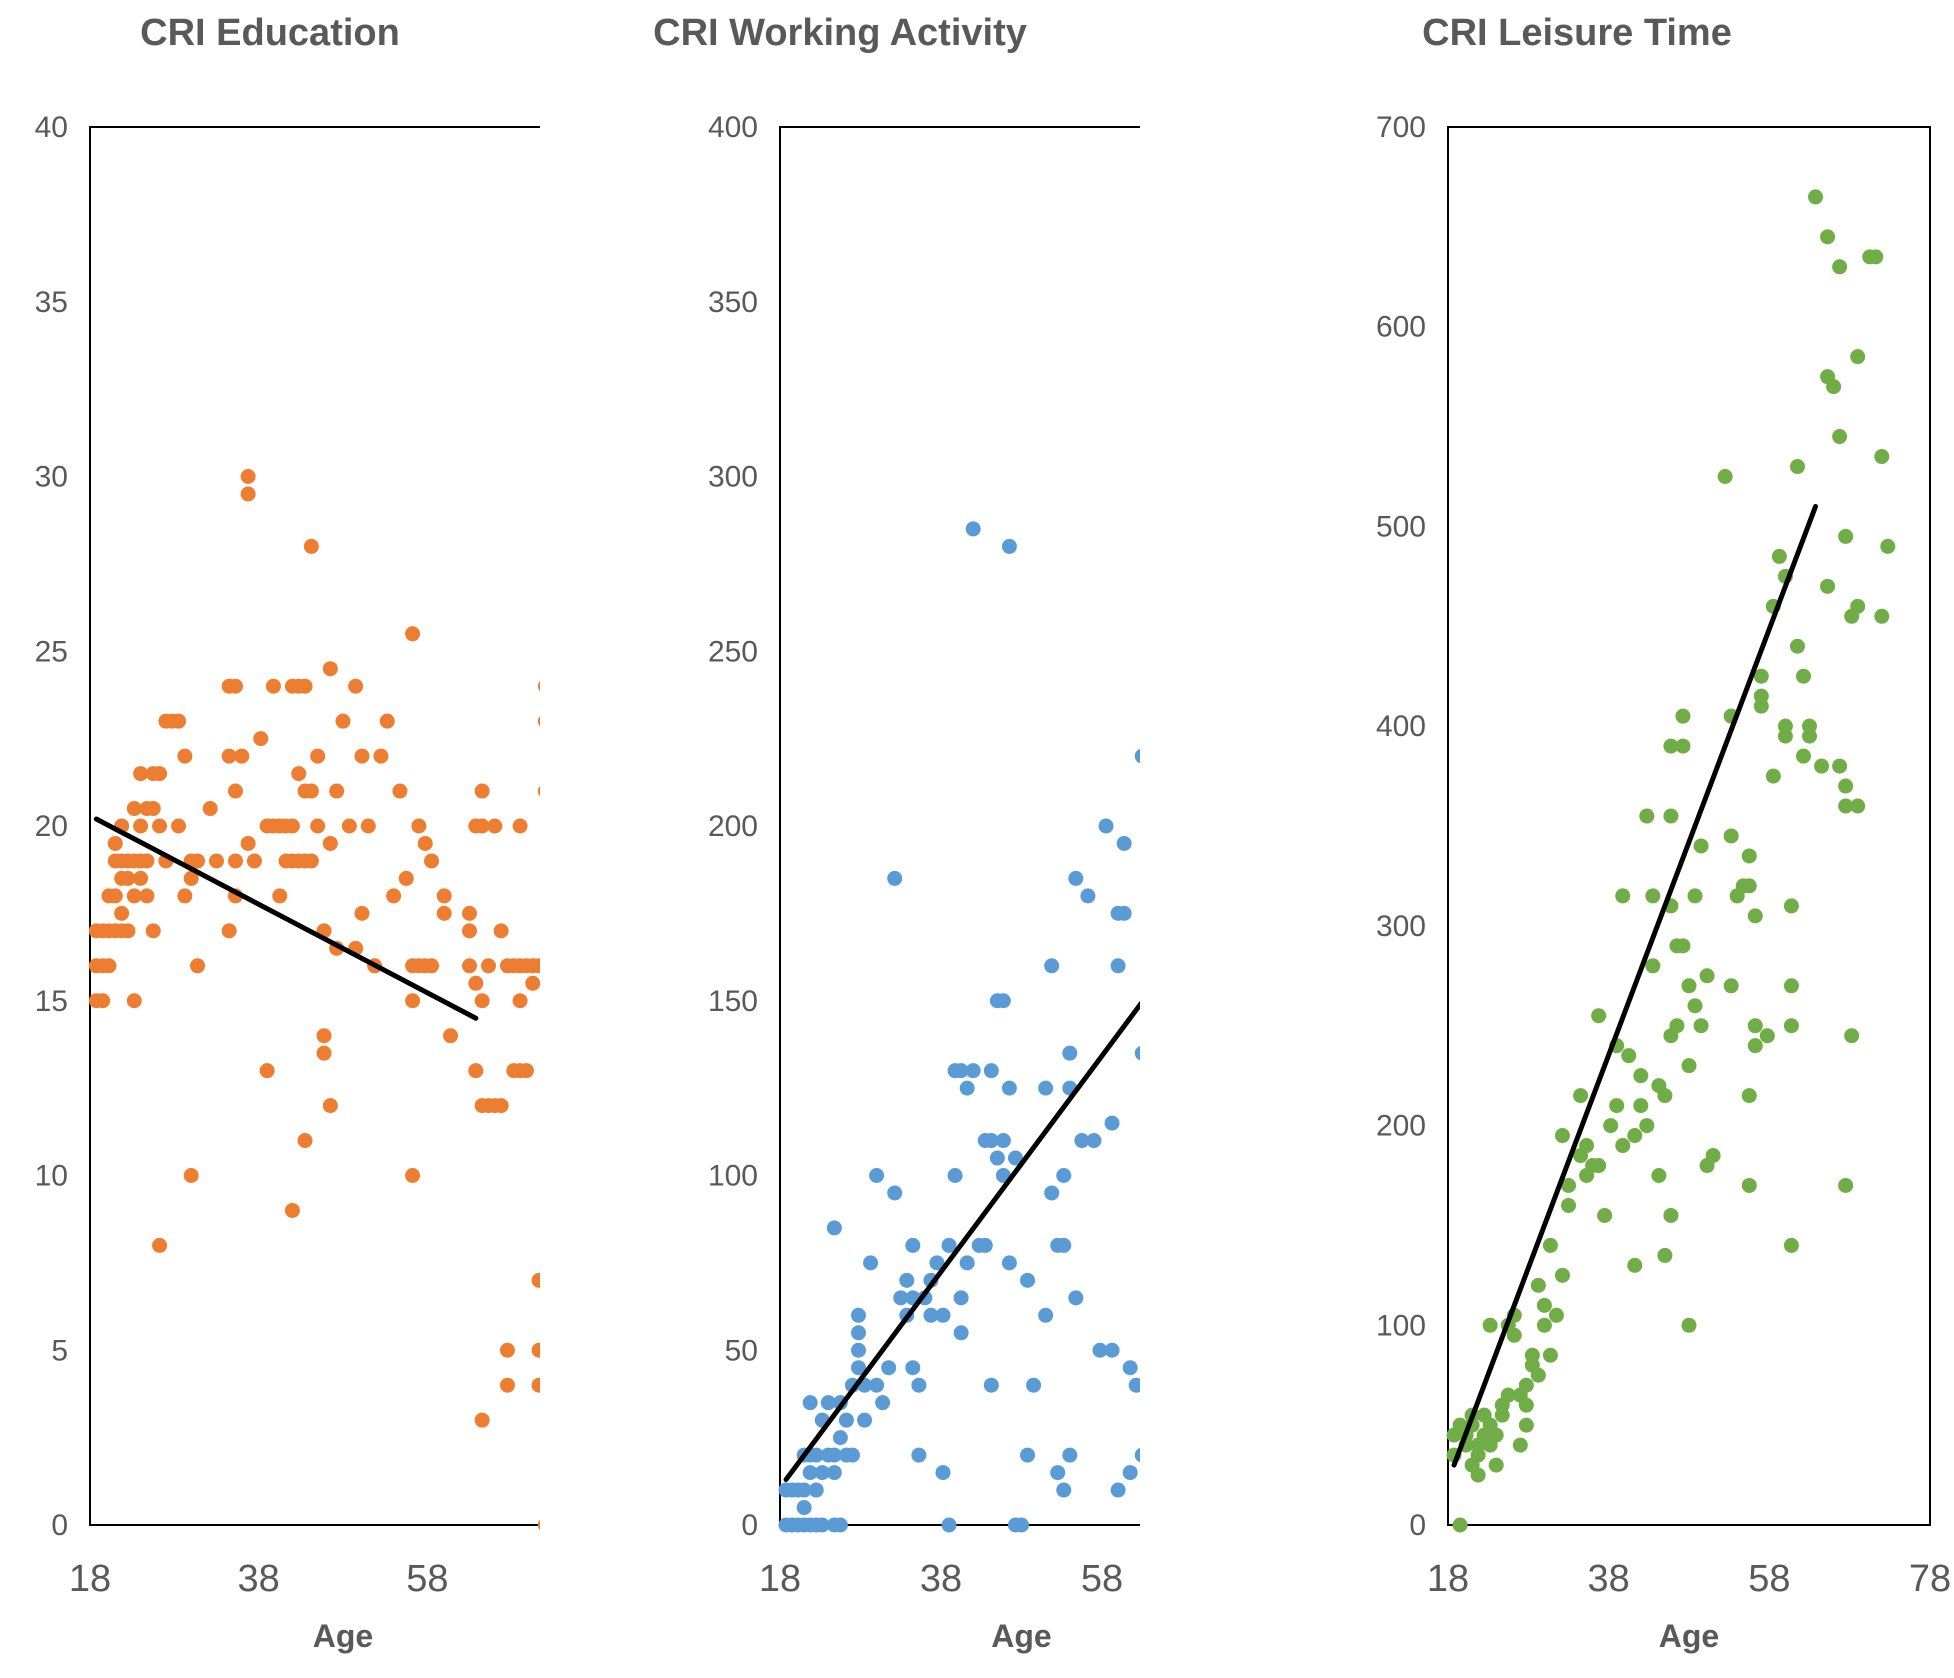  I want to click on chart-title-working-activity: CRI Working Activity, so click(840, 33).